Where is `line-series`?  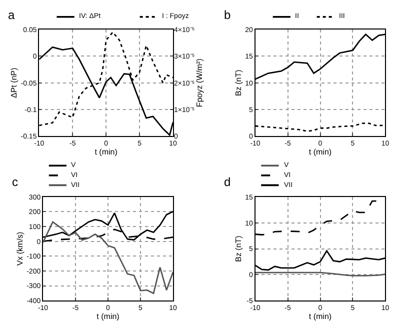
line-series is located at coordinates (108, 257).